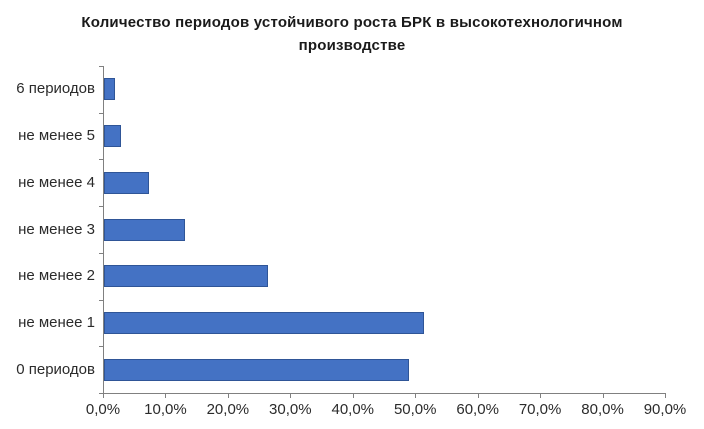 This screenshot has height=429, width=704. Describe the element at coordinates (56, 322) in the screenshot. I see `y-axis-label: не менее 1` at that location.